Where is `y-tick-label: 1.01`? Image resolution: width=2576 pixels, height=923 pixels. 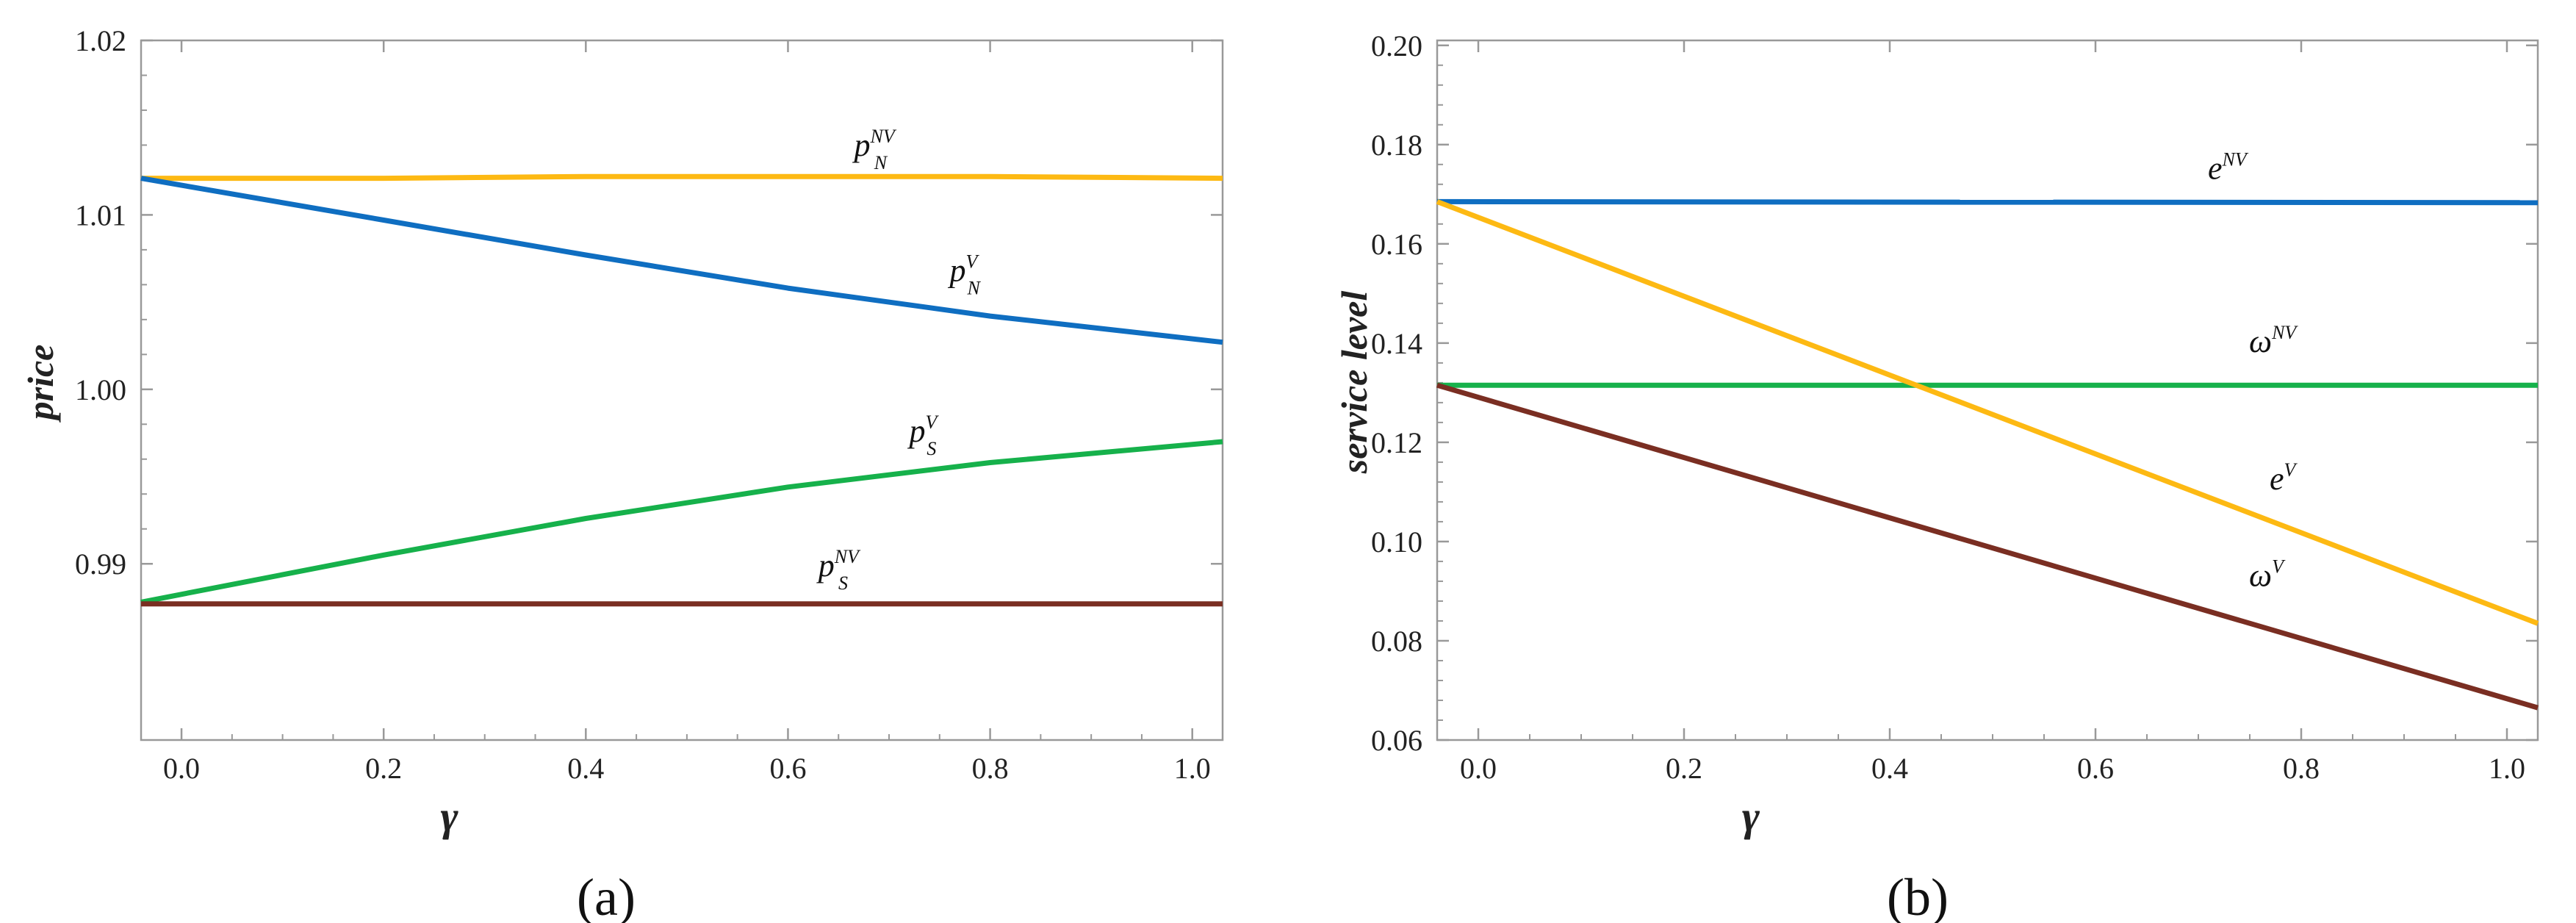
y-tick-label: 1.01 is located at coordinates (100, 214).